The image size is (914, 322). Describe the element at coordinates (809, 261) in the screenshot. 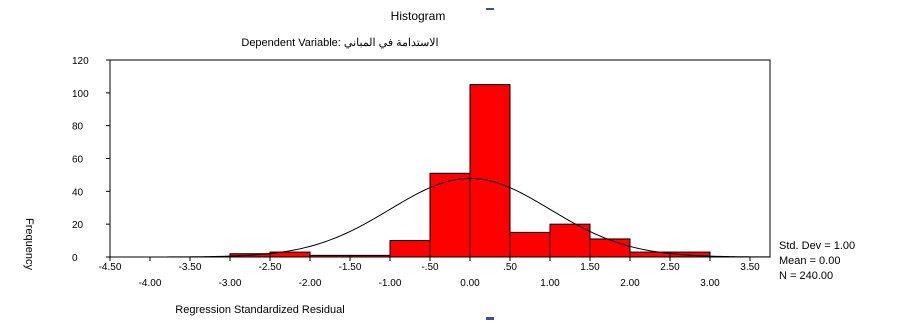

I see `stat-mean: Mean = 0.00` at that location.